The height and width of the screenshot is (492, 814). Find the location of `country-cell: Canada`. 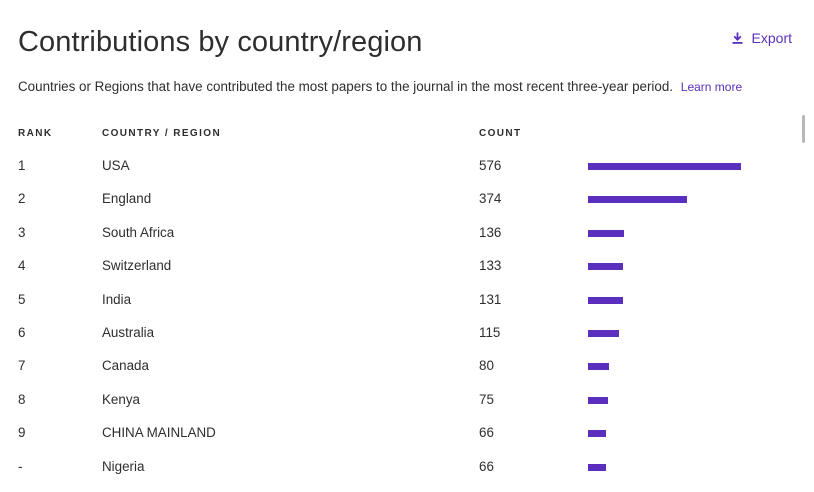

country-cell: Canada is located at coordinates (125, 366).